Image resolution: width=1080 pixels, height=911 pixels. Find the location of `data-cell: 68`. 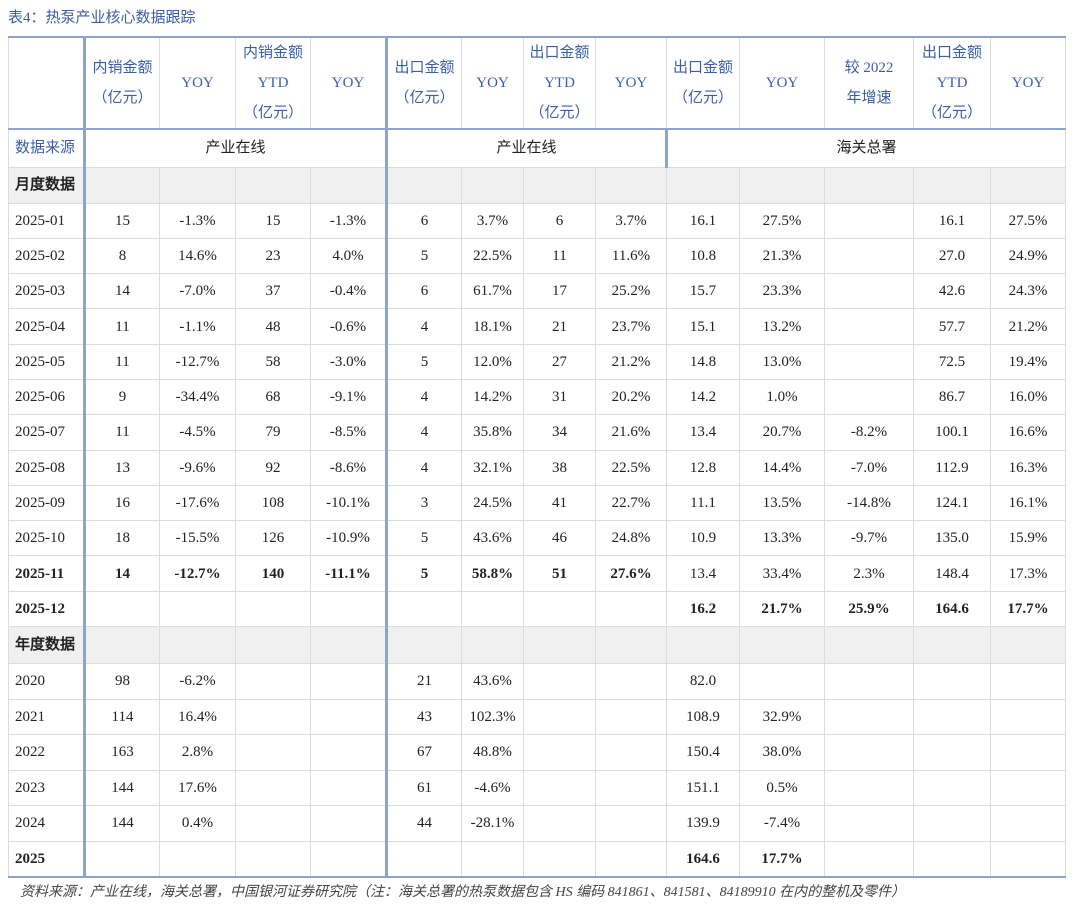

data-cell: 68 is located at coordinates (273, 397).